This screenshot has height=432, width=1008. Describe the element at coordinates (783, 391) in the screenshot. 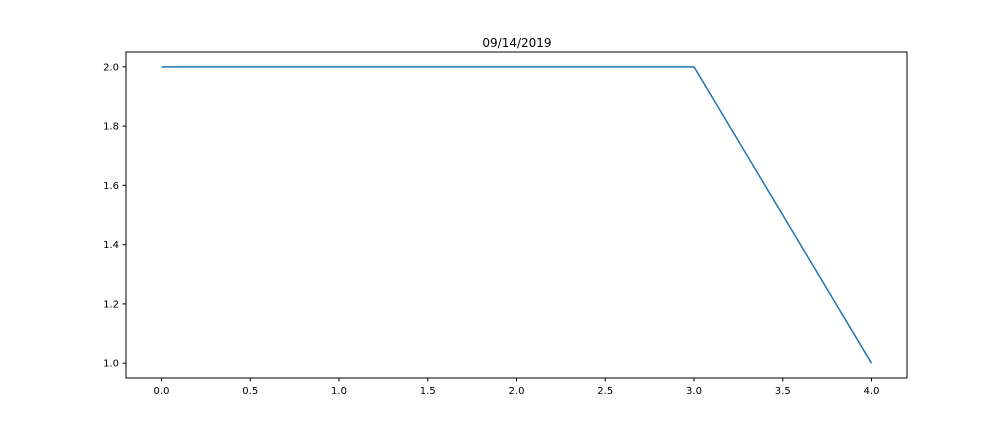

I see `x-tick-label: 3.5` at that location.